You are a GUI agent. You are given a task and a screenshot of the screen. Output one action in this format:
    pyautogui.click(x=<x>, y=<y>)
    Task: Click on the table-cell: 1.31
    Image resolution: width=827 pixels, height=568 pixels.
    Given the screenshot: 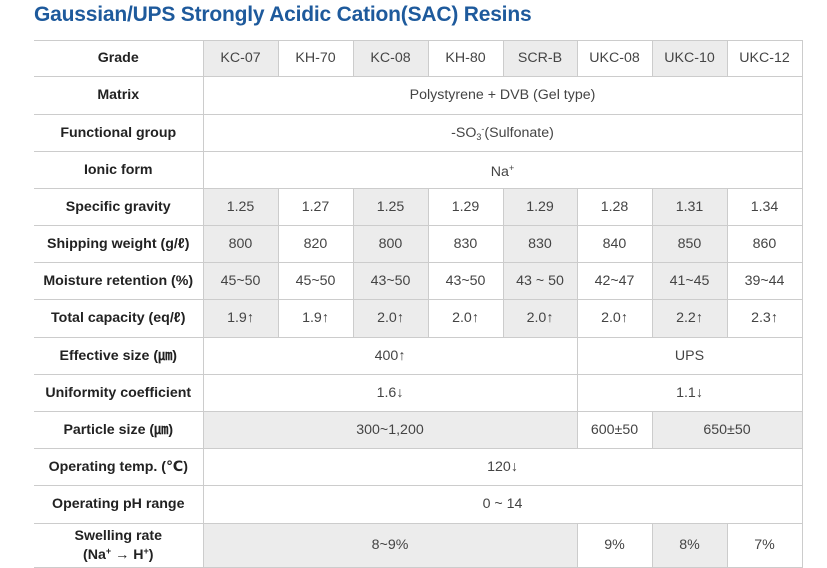 What is the action you would take?
    pyautogui.click(x=689, y=207)
    